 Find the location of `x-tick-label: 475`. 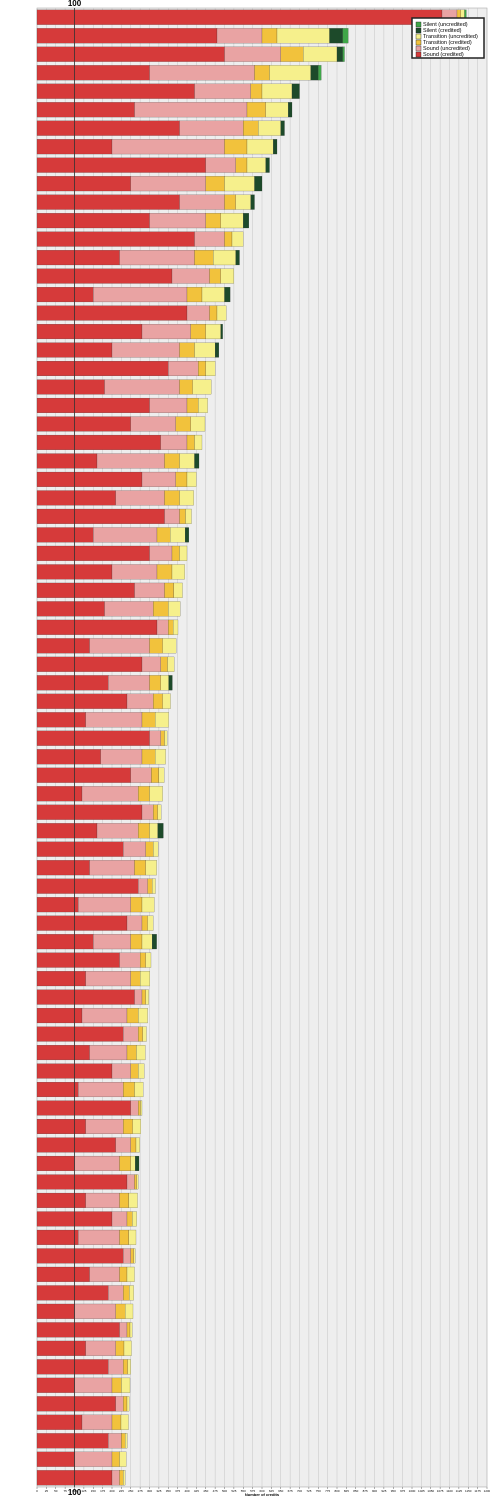

x-tick-label: 475 is located at coordinates (215, 1491).